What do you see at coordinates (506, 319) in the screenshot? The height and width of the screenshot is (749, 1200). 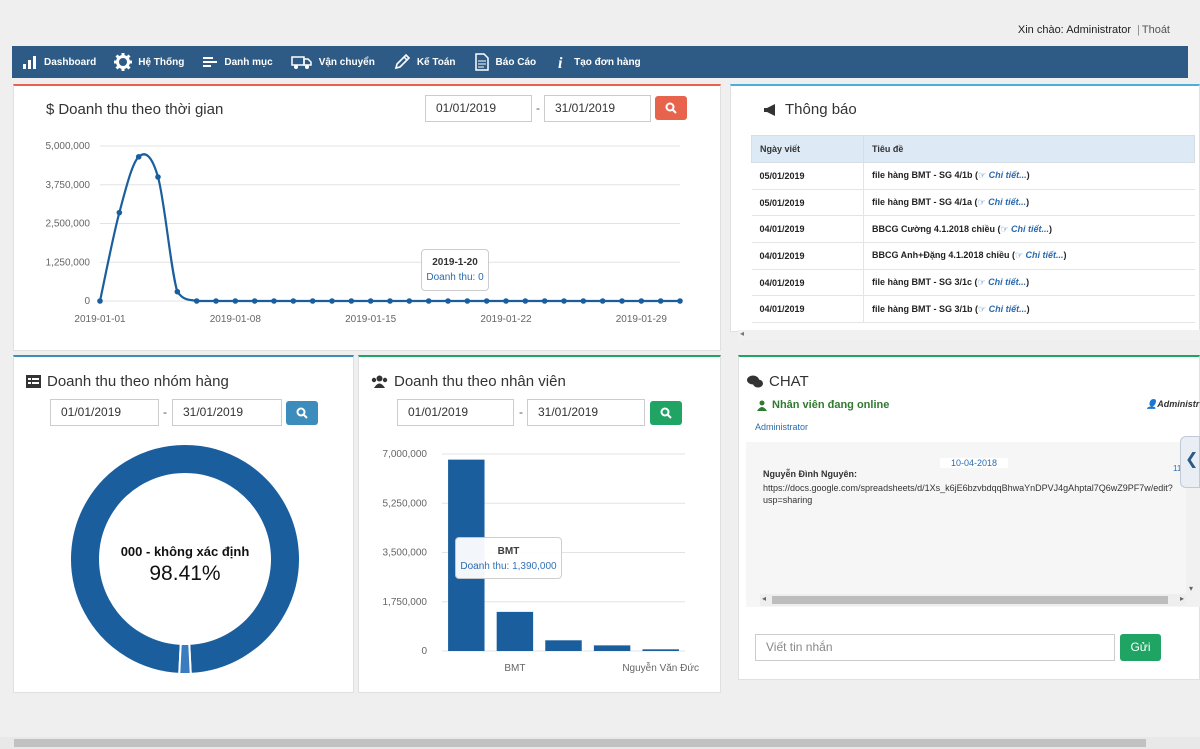 I see `x-tick-label: 2019-01-22` at bounding box center [506, 319].